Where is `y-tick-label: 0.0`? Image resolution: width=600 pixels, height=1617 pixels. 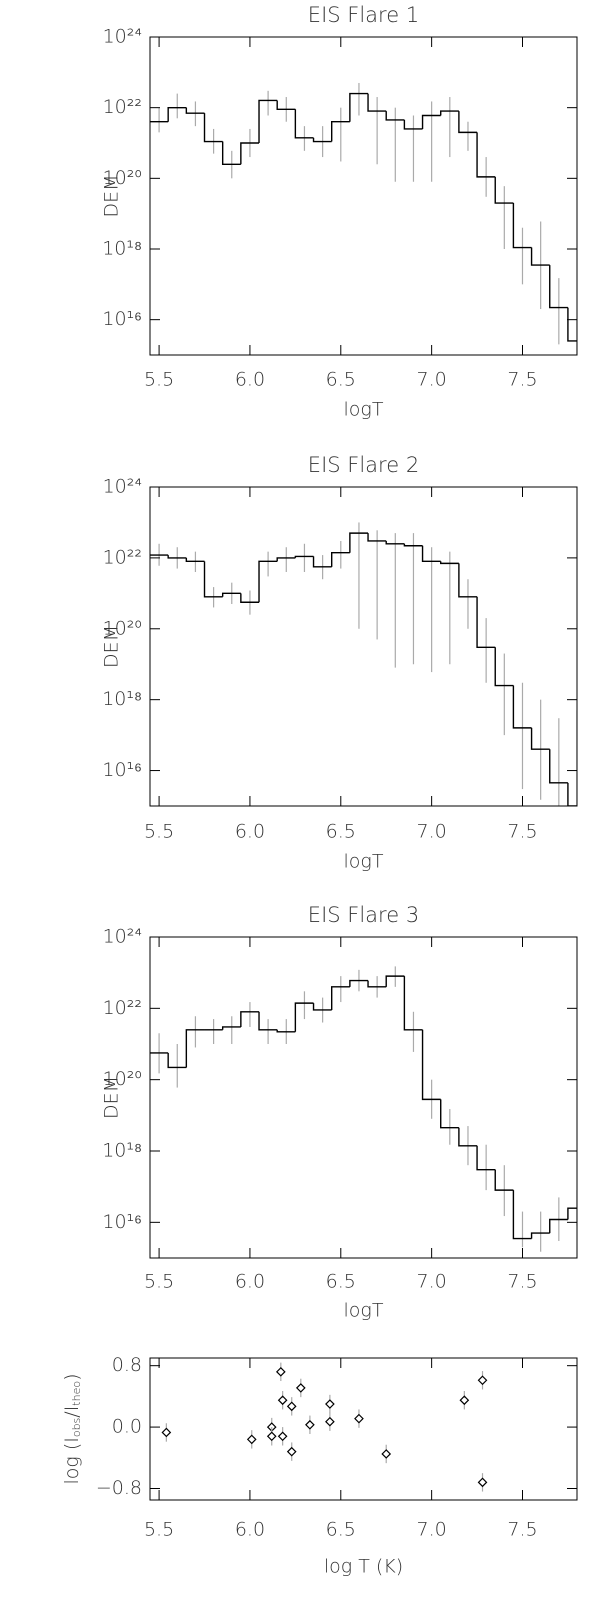
y-tick-label: 0.0 is located at coordinates (127, 1427).